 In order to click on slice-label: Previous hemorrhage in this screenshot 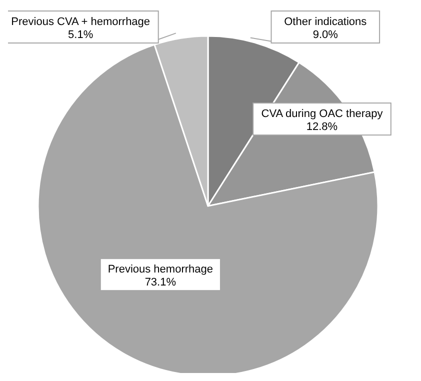, I will do `click(161, 270)`.